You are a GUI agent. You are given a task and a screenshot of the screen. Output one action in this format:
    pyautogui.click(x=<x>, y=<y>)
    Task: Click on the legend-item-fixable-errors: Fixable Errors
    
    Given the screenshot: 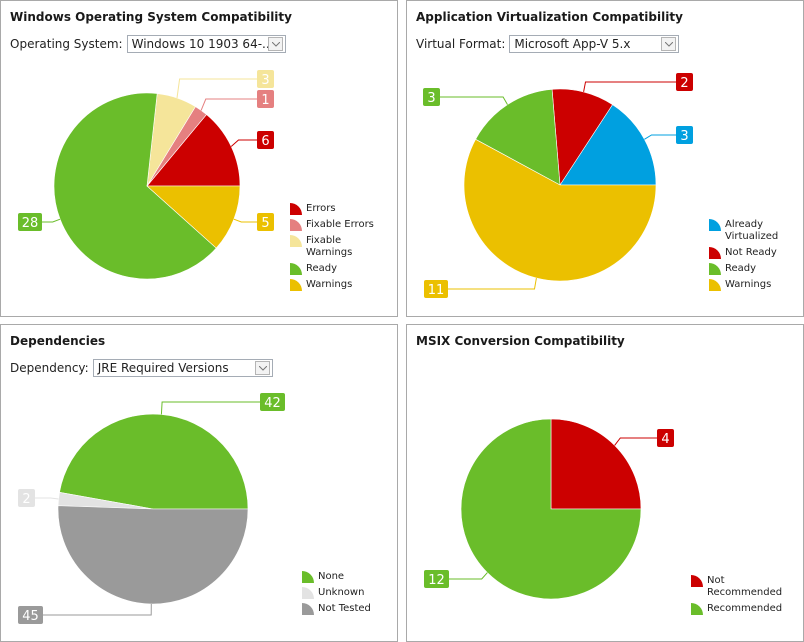 What is the action you would take?
    pyautogui.click(x=332, y=225)
    